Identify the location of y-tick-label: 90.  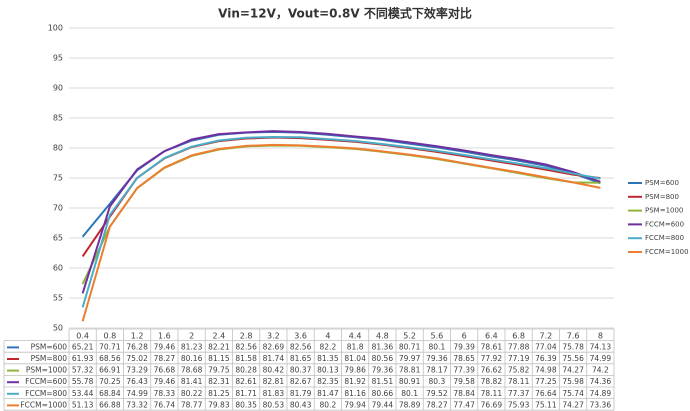
(58, 88).